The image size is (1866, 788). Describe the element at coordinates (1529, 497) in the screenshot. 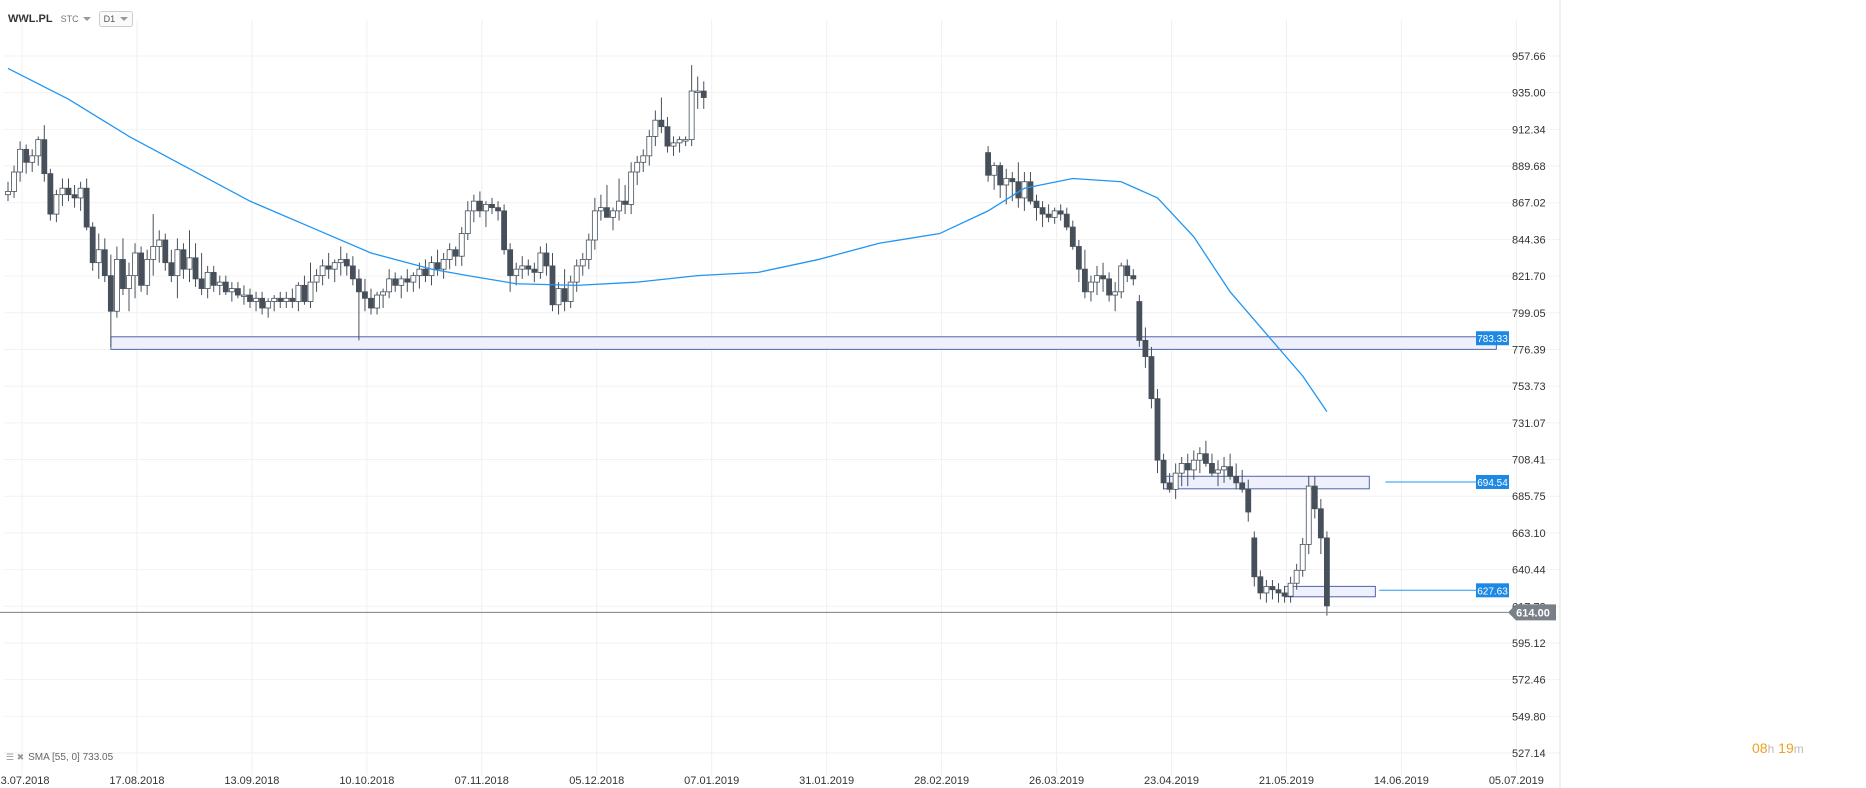

I see `y-tick-label: 685.75` at that location.